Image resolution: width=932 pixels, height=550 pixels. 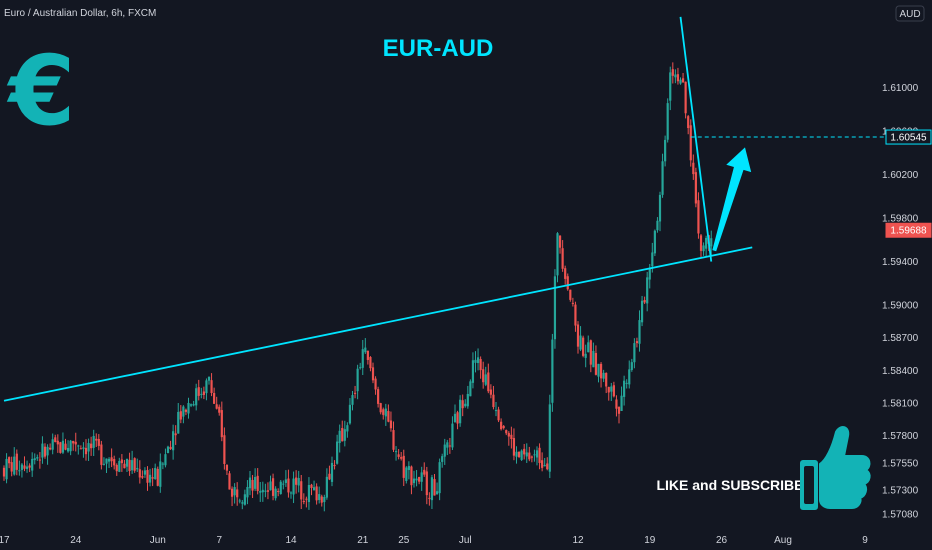 I want to click on x-tick-label: Aug, so click(x=783, y=540).